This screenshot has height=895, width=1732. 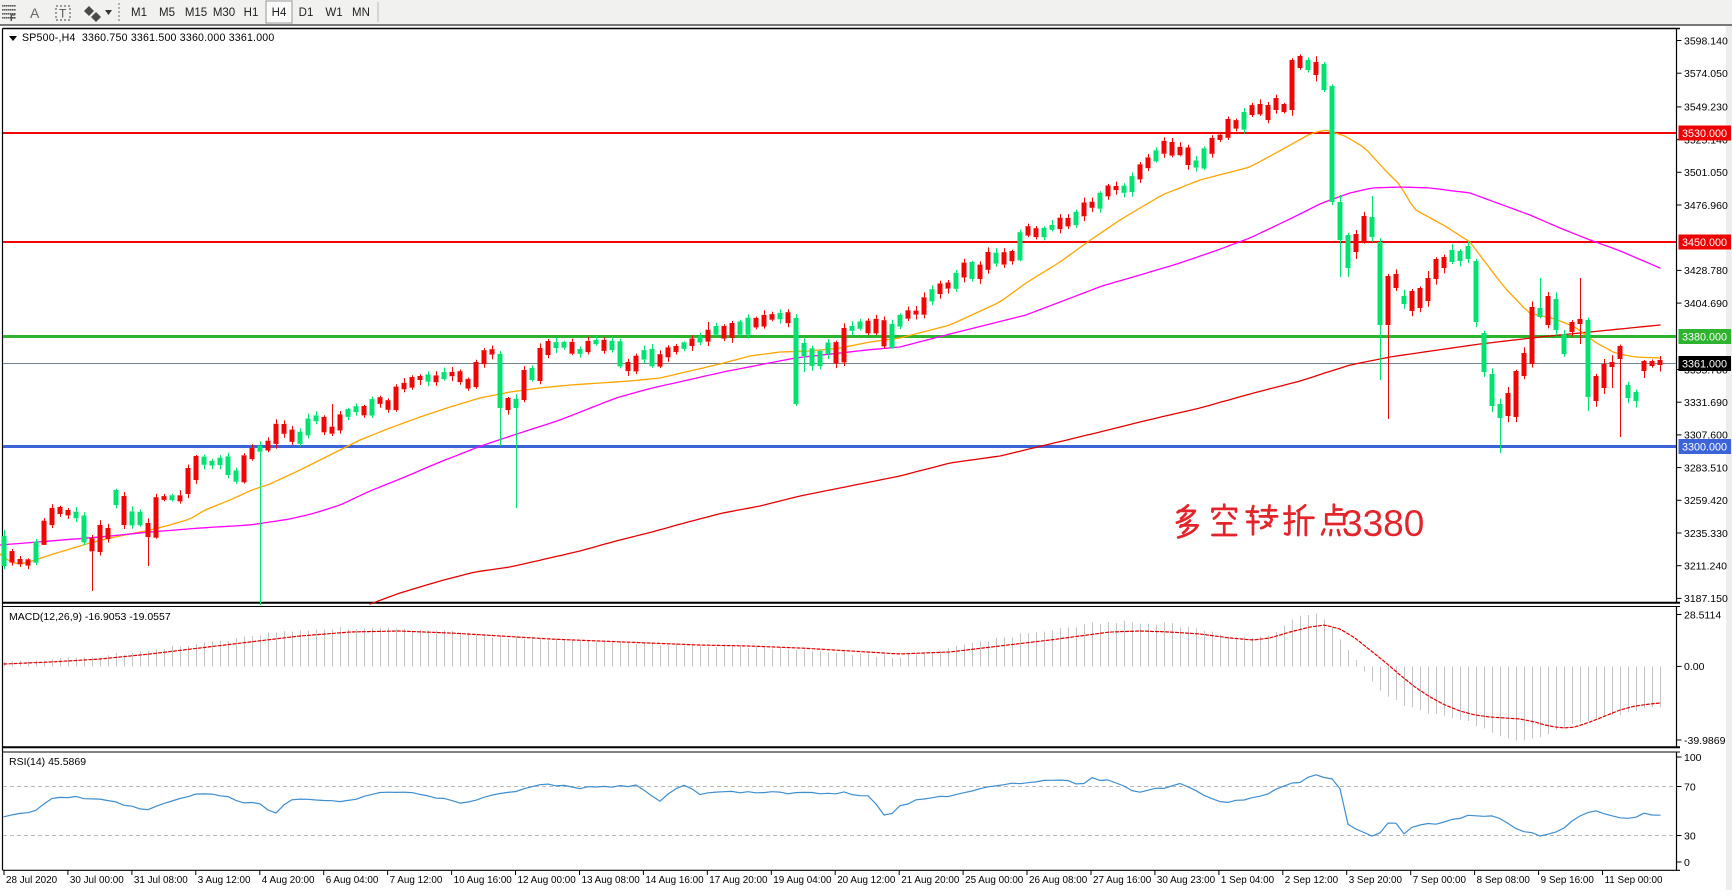 I want to click on svg-text: 3307.600, so click(x=1706, y=436).